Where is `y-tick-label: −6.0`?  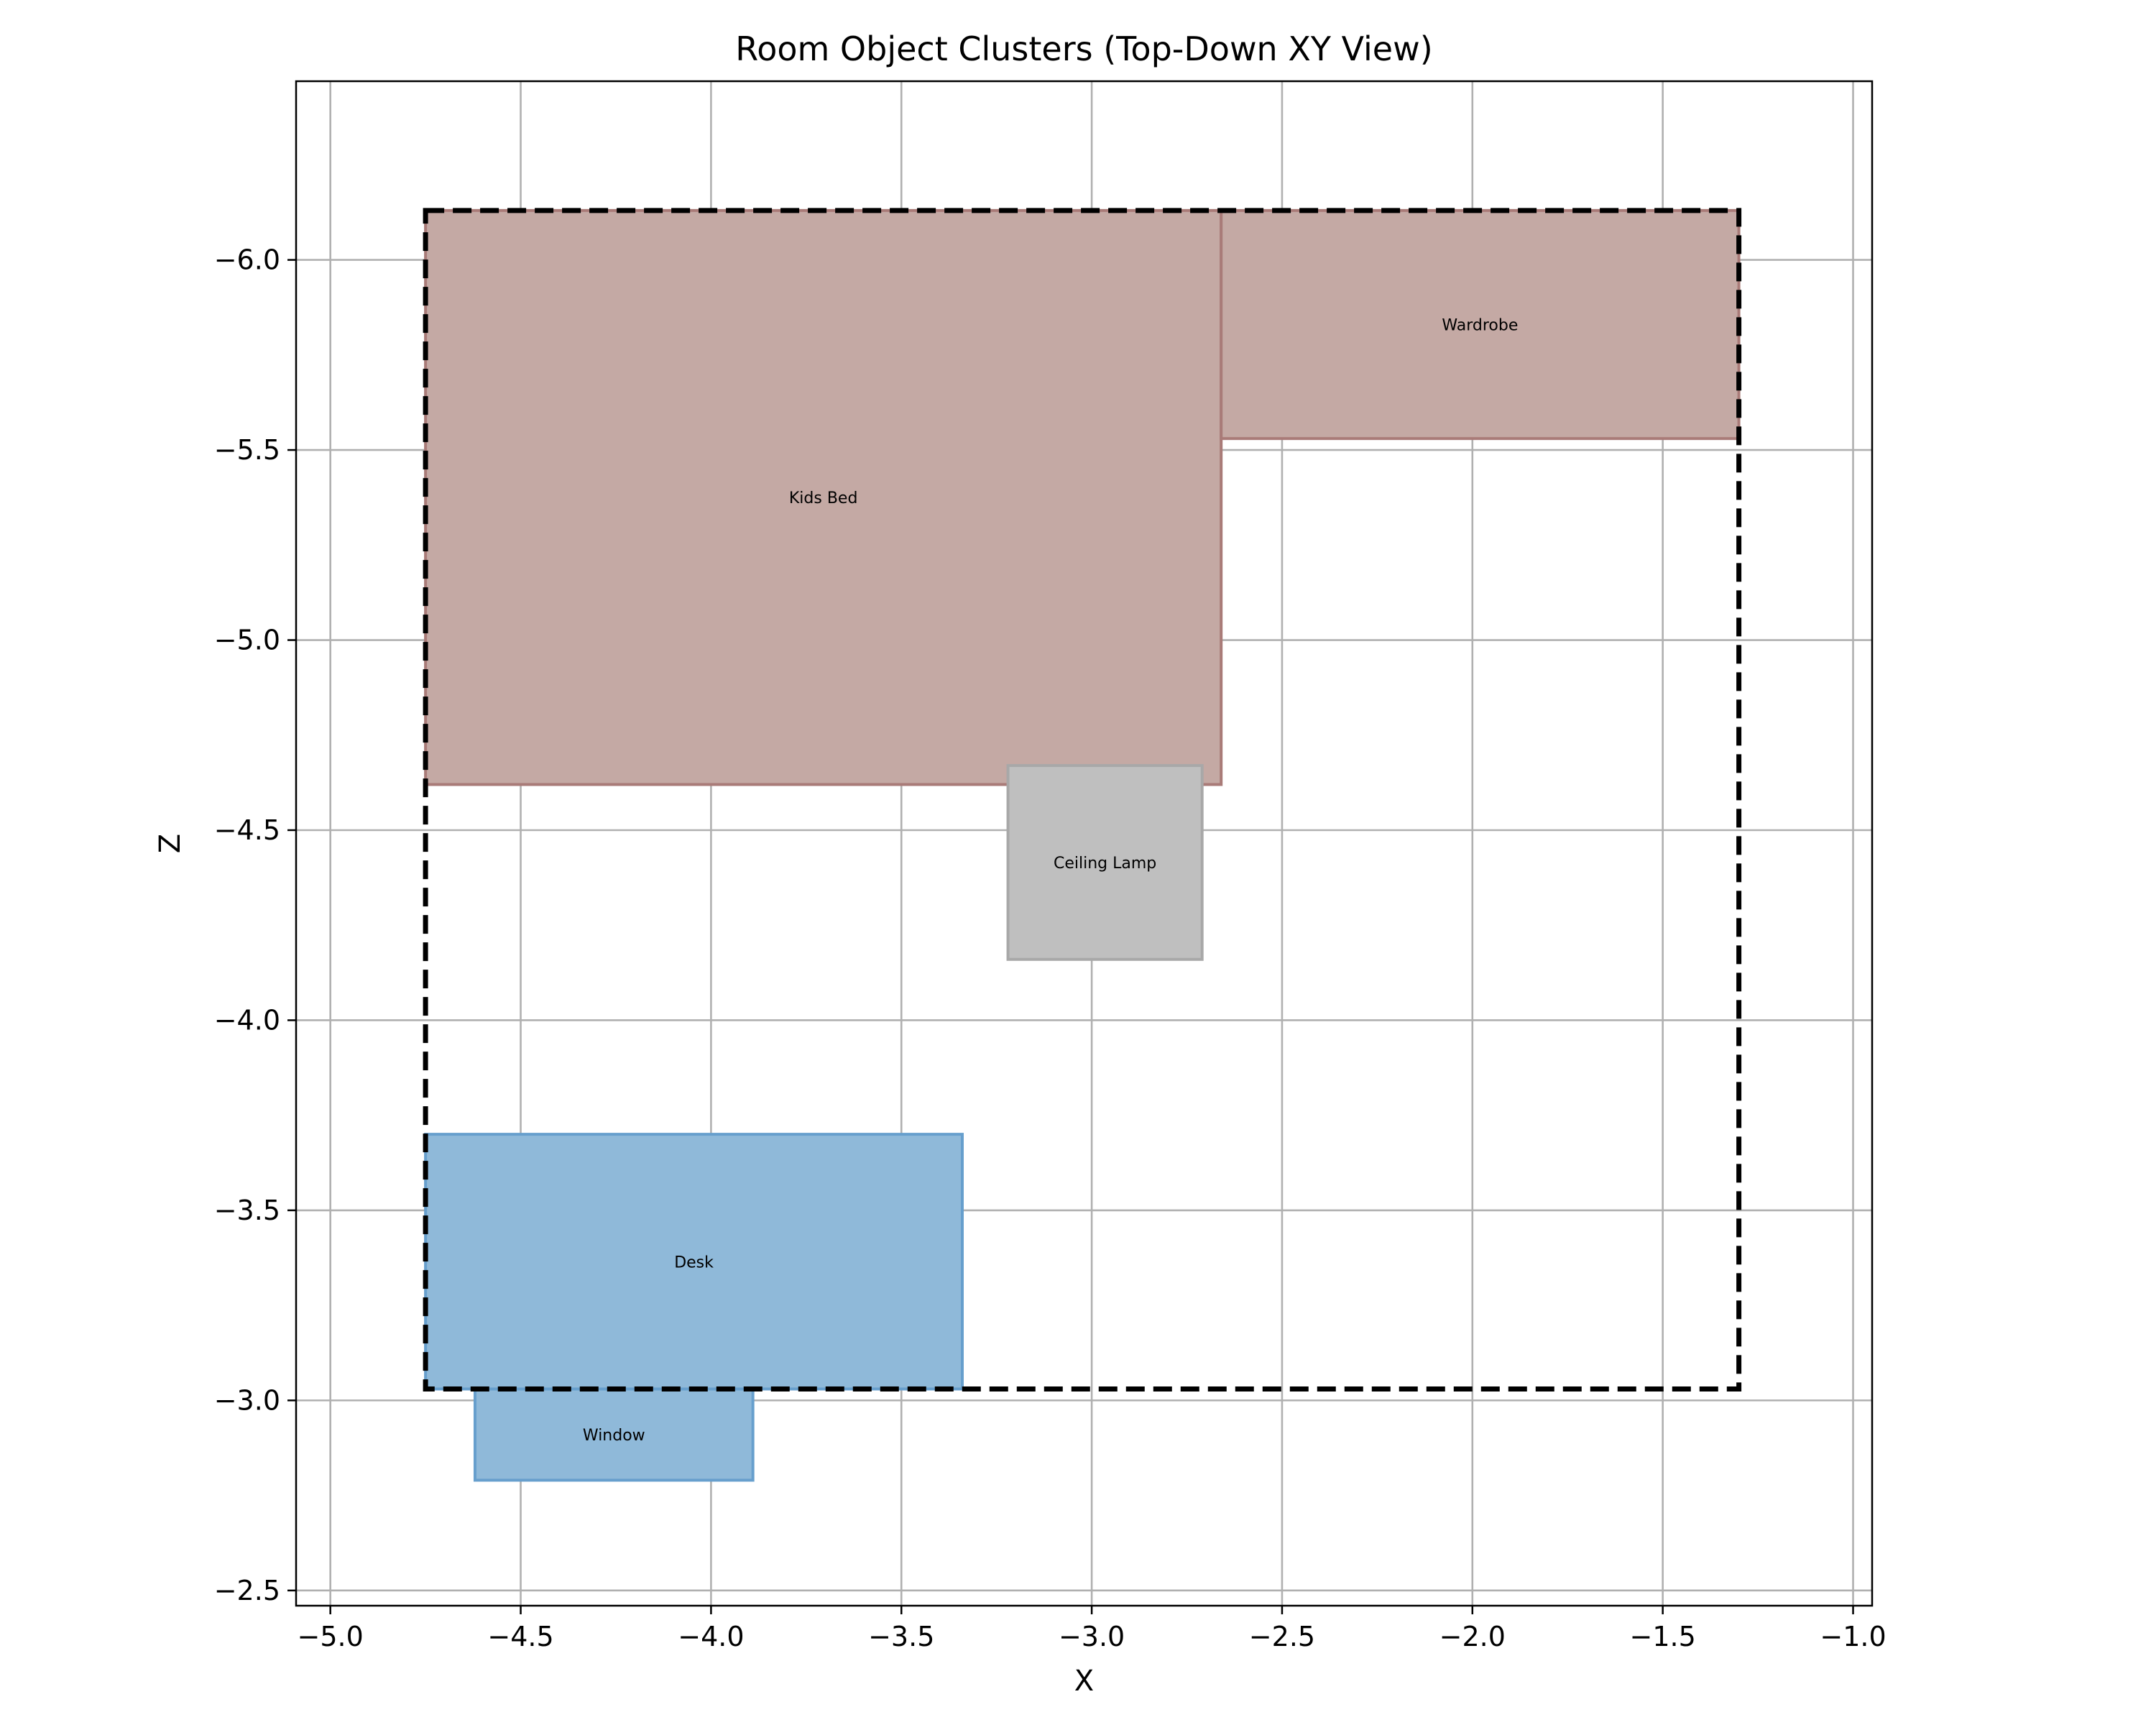
y-tick-label: −6.0 is located at coordinates (247, 260).